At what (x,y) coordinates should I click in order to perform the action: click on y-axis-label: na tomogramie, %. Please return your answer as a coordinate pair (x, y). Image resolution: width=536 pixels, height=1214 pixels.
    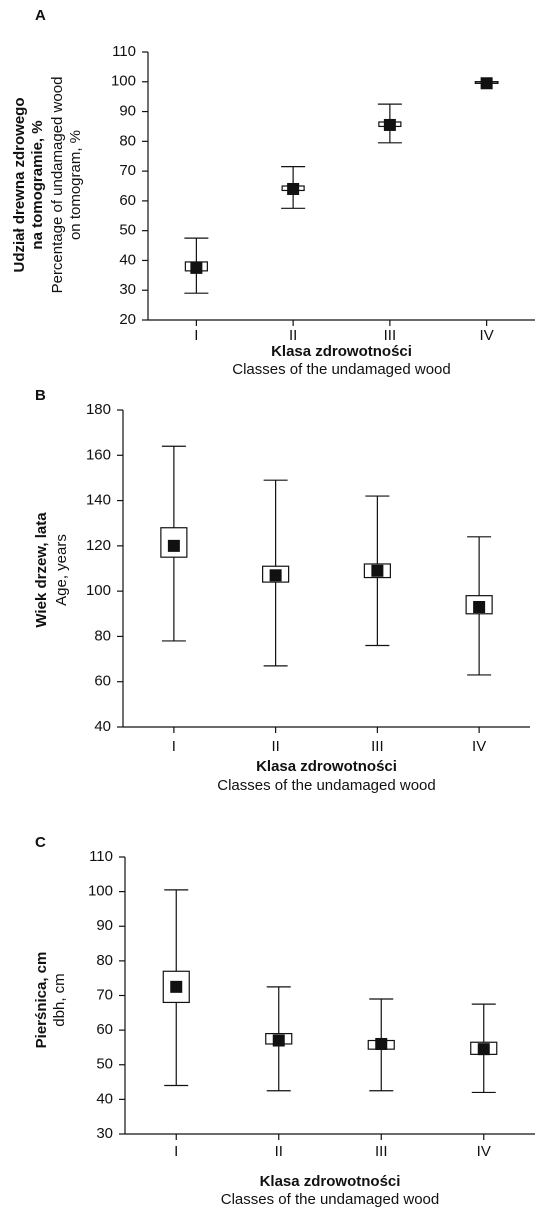
    Looking at the image, I should click on (37, 184).